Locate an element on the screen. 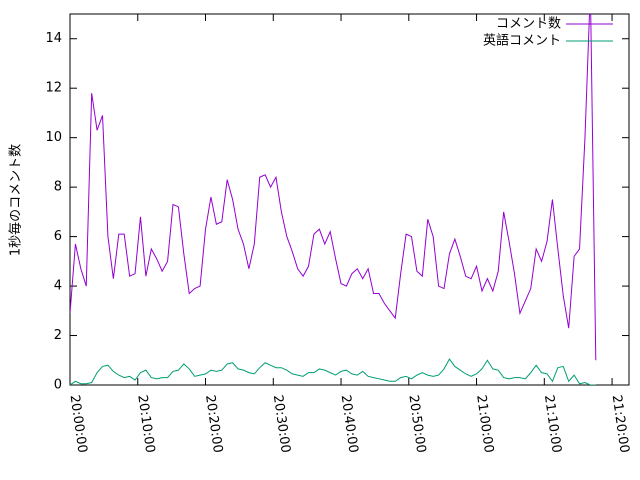  x-tick-label: 21:20:00 is located at coordinates (620, 424).